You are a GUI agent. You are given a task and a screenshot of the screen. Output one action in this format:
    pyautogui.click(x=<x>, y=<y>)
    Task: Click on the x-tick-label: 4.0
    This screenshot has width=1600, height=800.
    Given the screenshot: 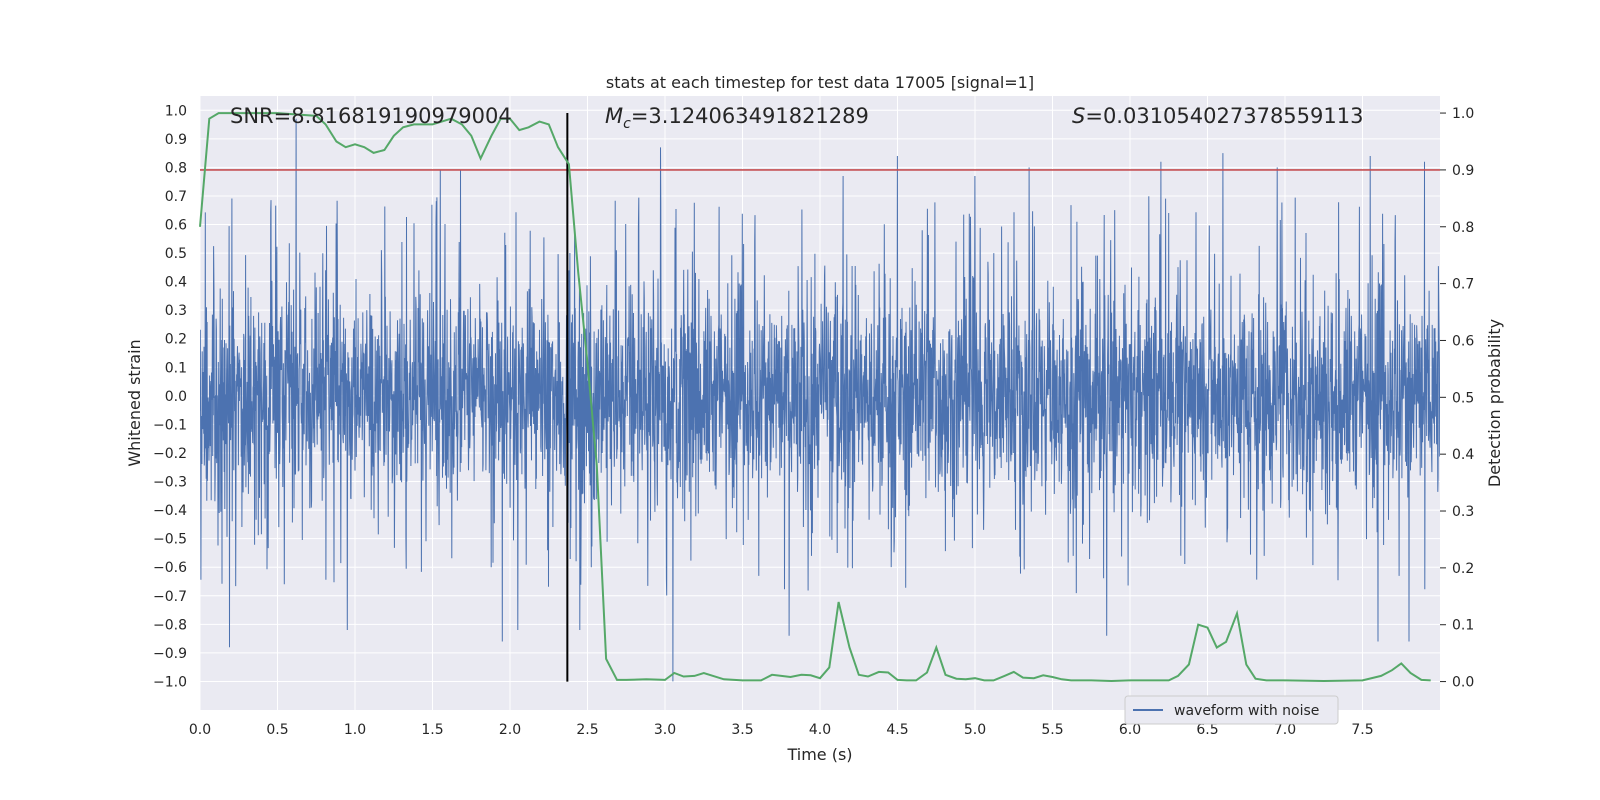 What is the action you would take?
    pyautogui.click(x=820, y=730)
    